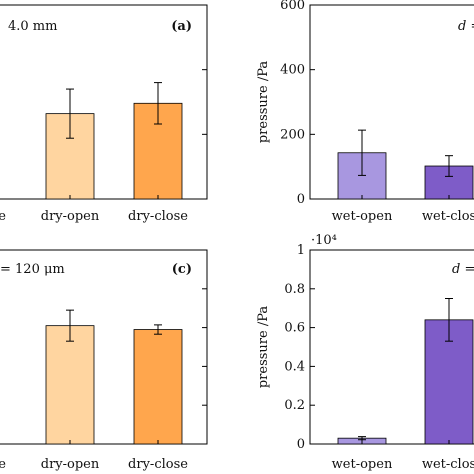  What do you see at coordinates (32, 269) in the screenshot?
I see `panel-c-annotation: = 120 μm` at bounding box center [32, 269].